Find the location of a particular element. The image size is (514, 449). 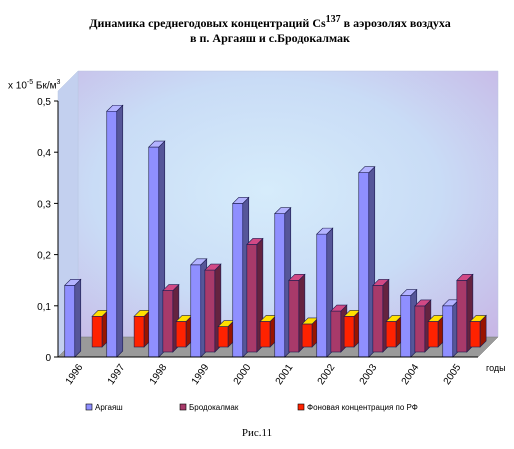

y-tick-label: 0 is located at coordinates (48, 358).